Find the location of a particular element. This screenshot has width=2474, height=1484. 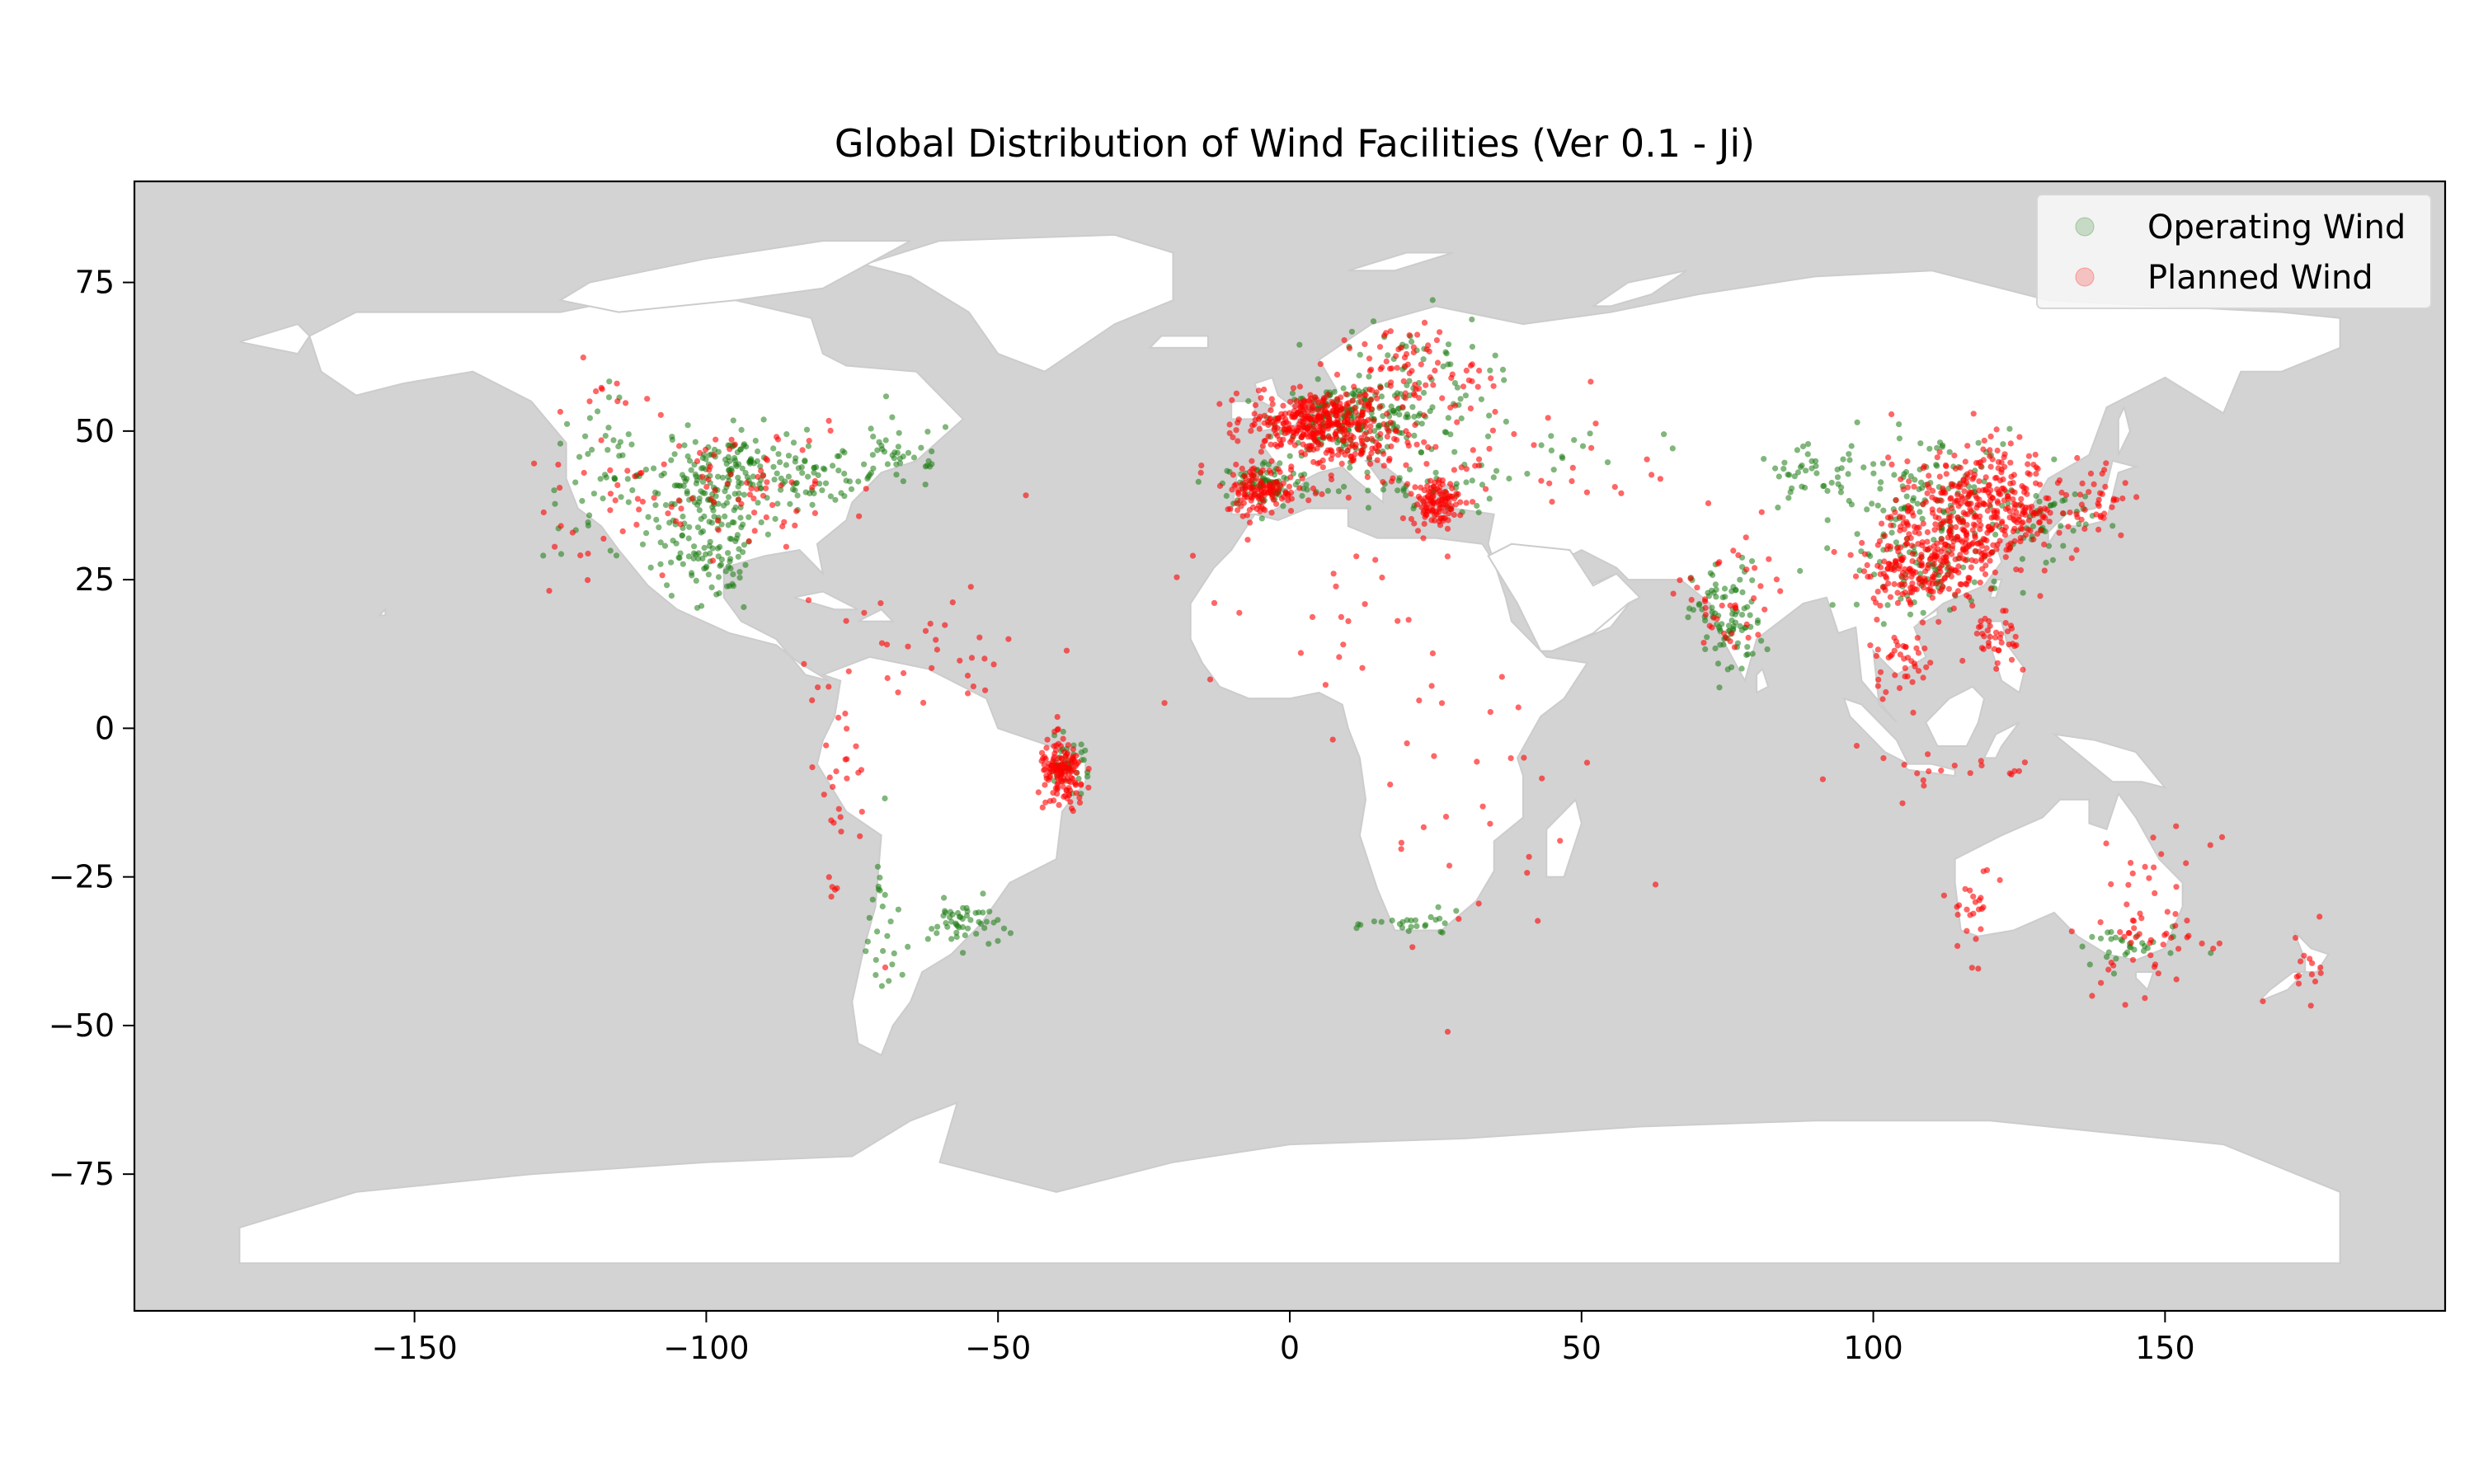

antarctica-shape is located at coordinates (1289, 1183).